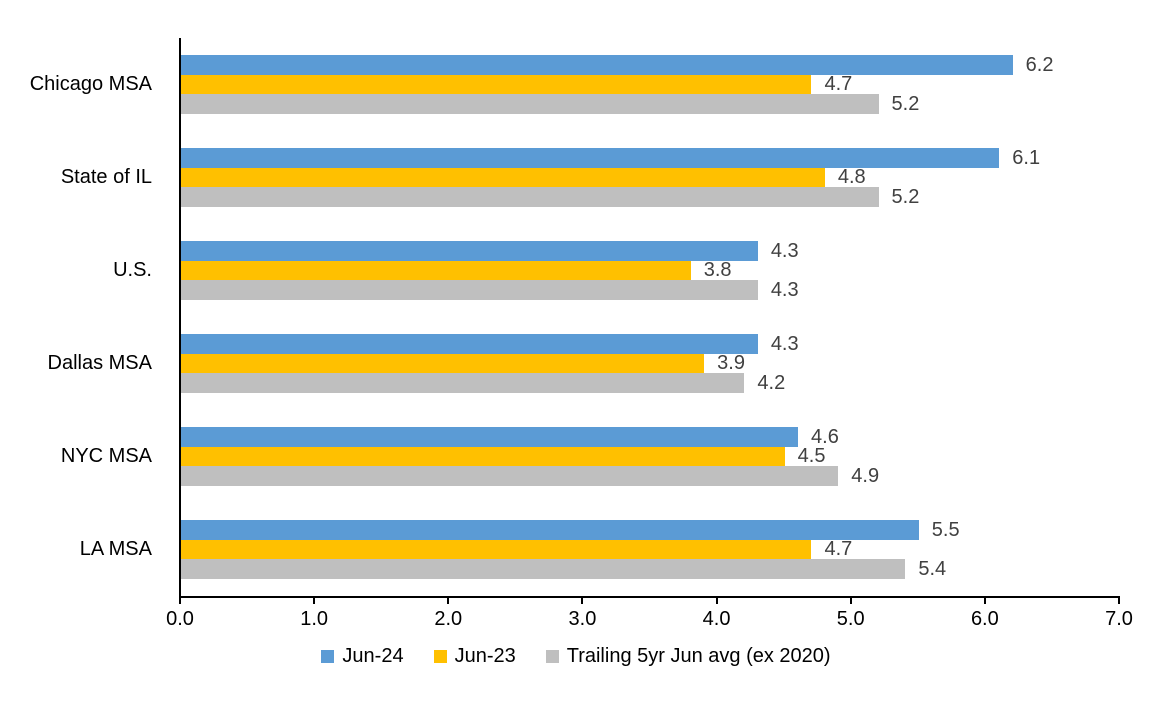 This screenshot has height=707, width=1152. I want to click on x-tick-label-5-0: 5.0, so click(850, 619).